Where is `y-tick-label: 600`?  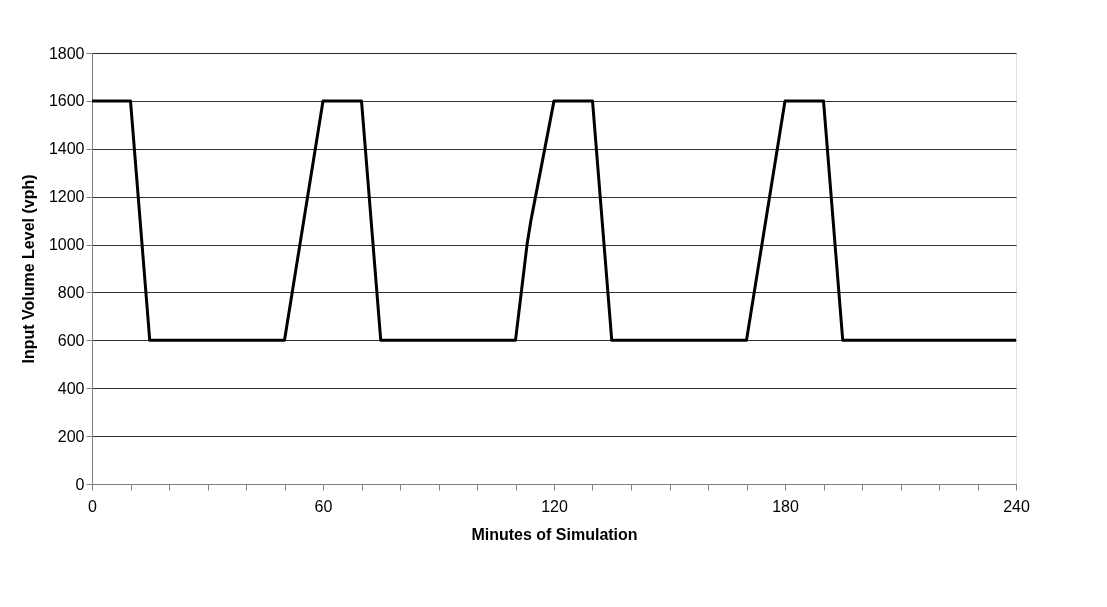 y-tick-label: 600 is located at coordinates (71, 340).